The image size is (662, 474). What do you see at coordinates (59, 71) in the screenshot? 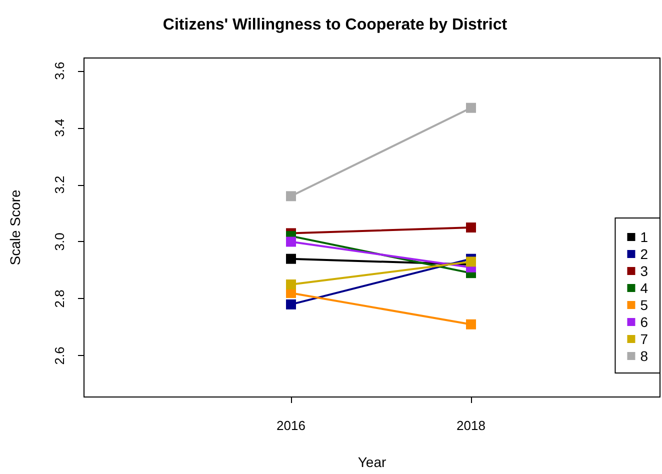
I see `y-tick-label: 3.6` at bounding box center [59, 71].